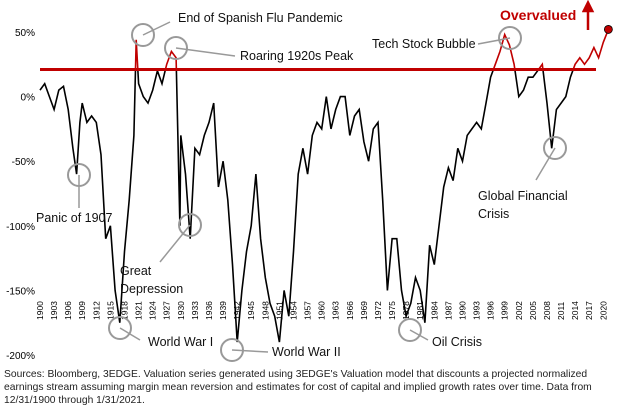 The image size is (630, 410). Describe the element at coordinates (406, 310) in the screenshot. I see `x-tick-label: 1978` at that location.